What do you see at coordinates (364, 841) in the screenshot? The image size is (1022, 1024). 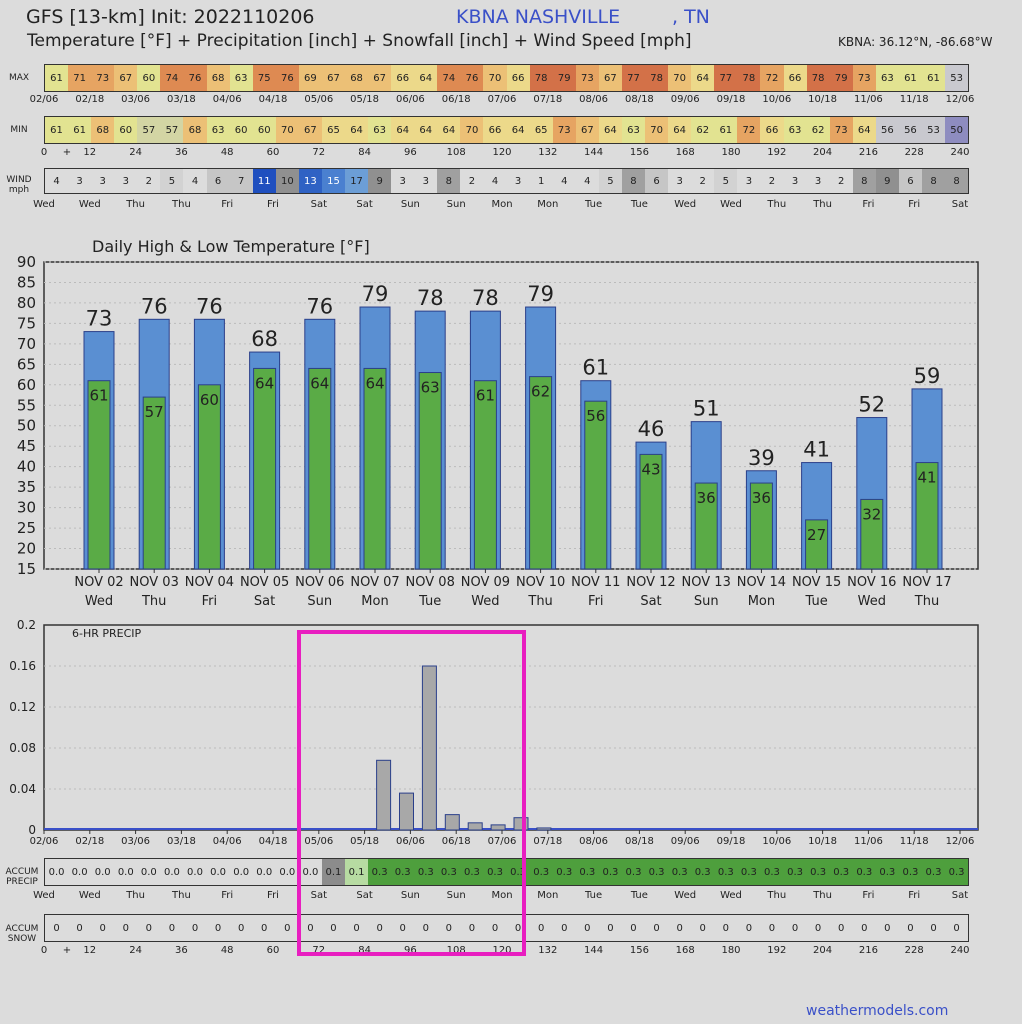 I see `date-tick-label: 05/18` at bounding box center [364, 841].